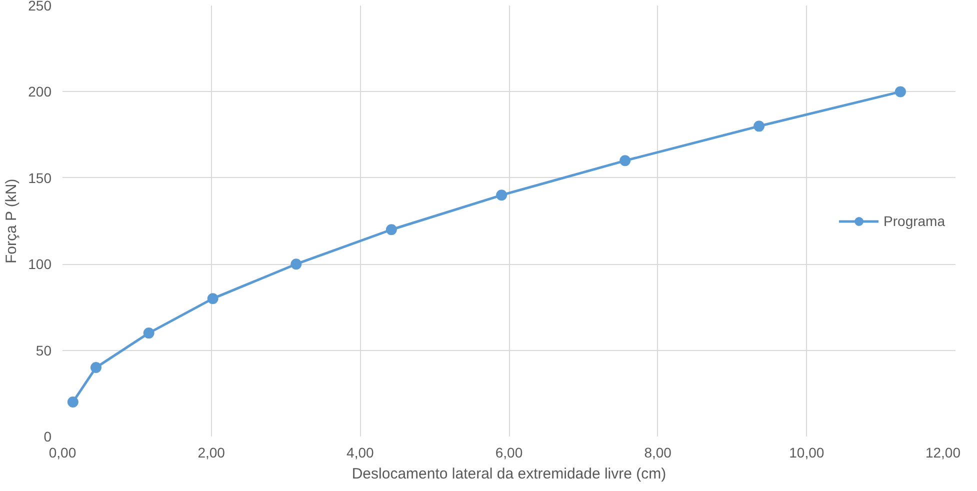 This screenshot has width=977, height=491. Describe the element at coordinates (48, 436) in the screenshot. I see `y-tick-label: 0` at that location.